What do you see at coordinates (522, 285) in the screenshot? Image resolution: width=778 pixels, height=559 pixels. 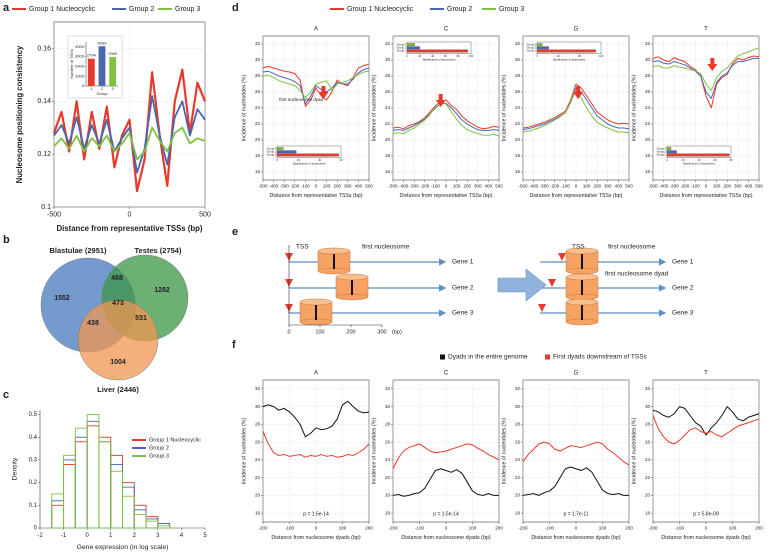 I see `transition-arrow` at bounding box center [522, 285].